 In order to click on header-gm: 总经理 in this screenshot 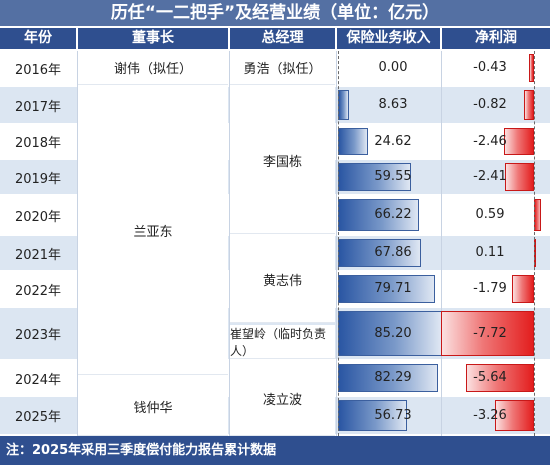, I will do `click(282, 38)`.